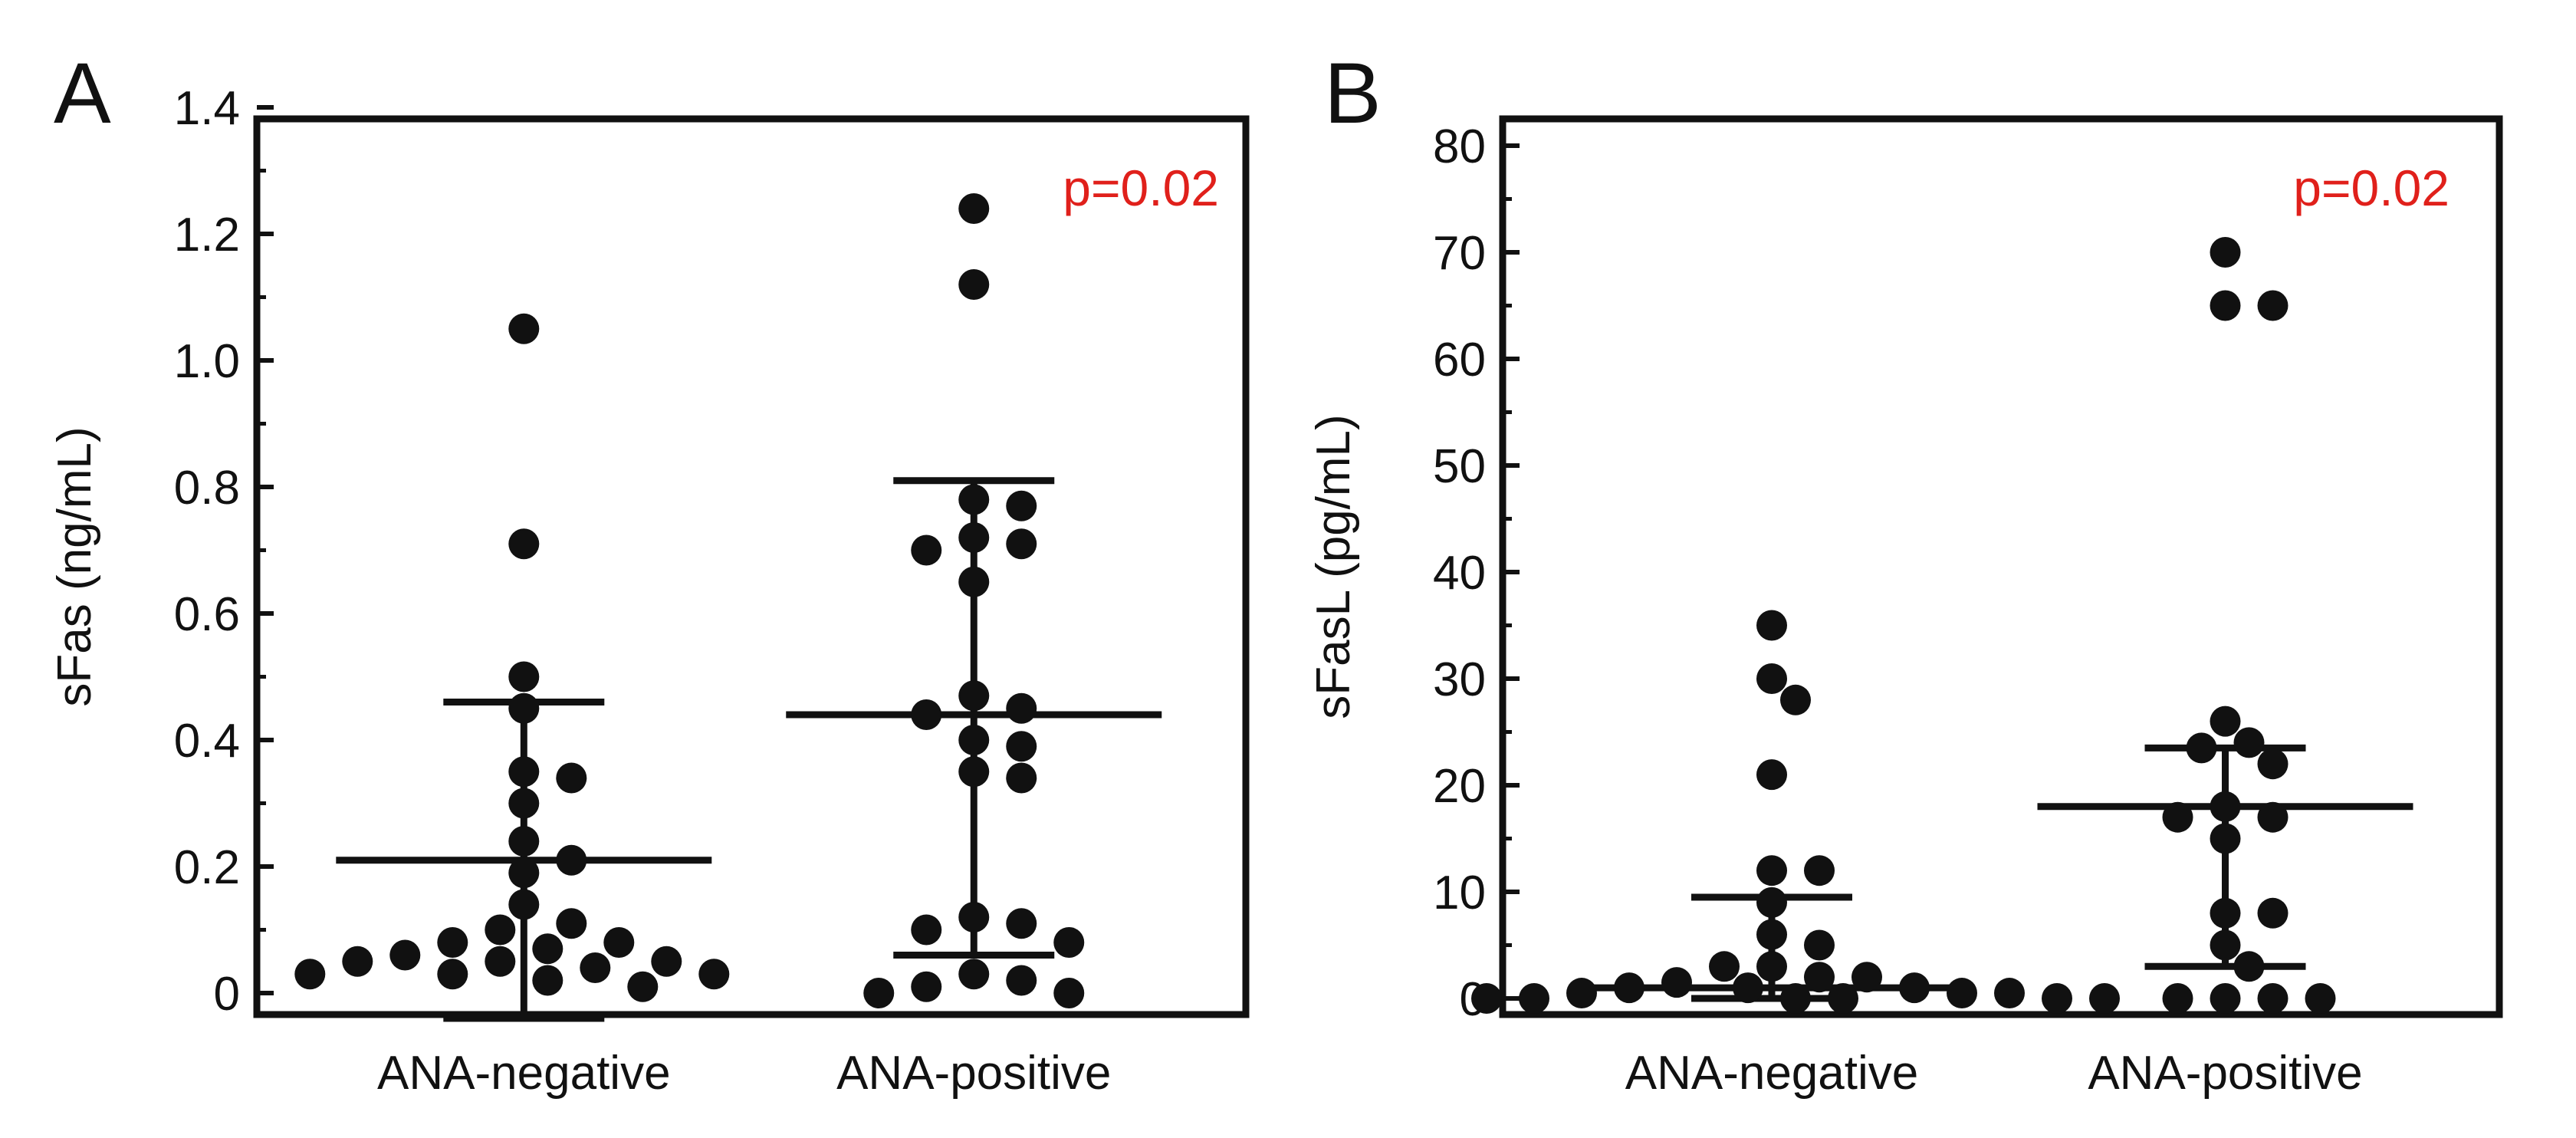 This screenshot has height=1138, width=2576. I want to click on panel-label: B, so click(1353, 93).